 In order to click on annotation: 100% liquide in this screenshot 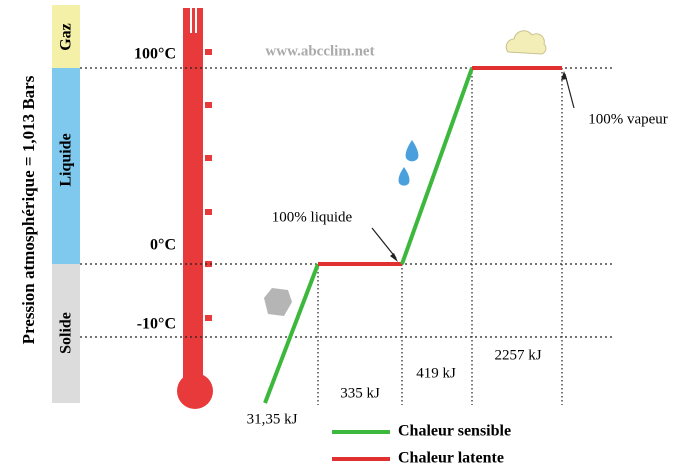, I will do `click(312, 217)`.